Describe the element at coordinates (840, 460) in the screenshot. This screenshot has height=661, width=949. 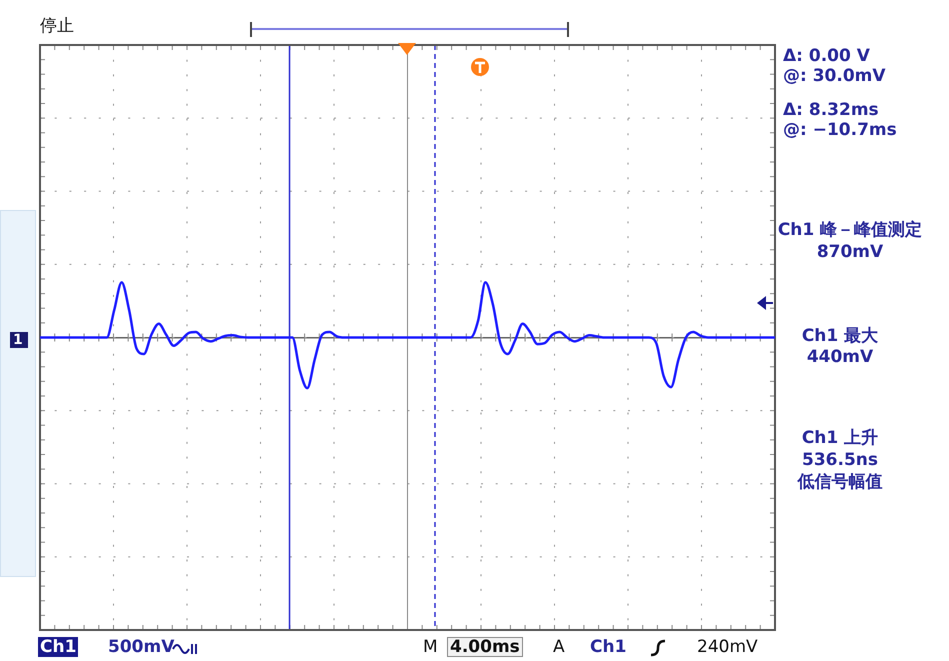
I see `text: 536.5ns` at that location.